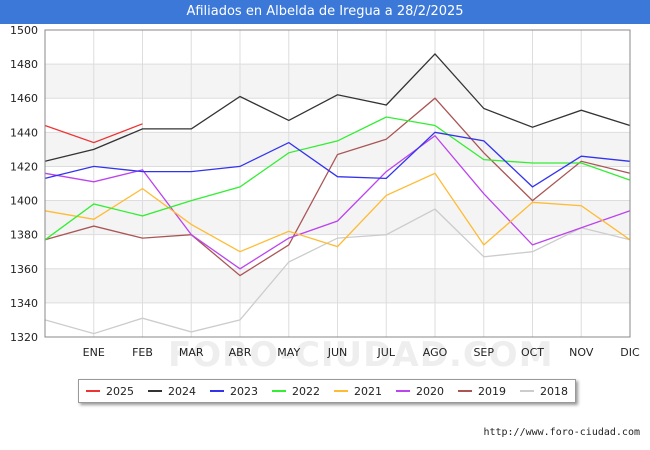 The image size is (650, 450). I want to click on x-tick-label: MAR, so click(191, 352).